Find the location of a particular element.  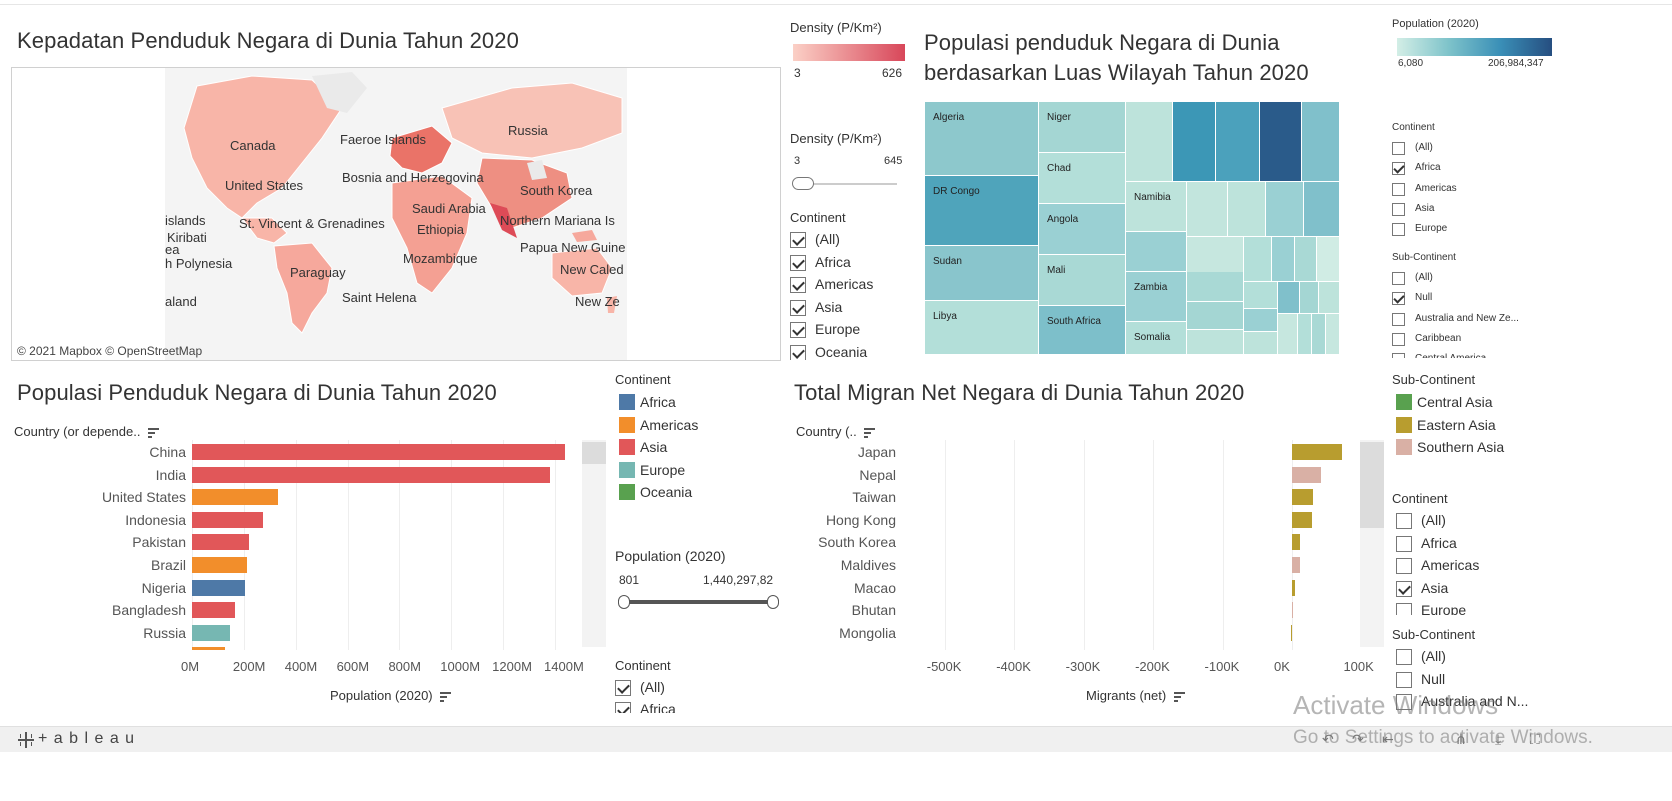

filter-option: Oceania is located at coordinates (850, 351).